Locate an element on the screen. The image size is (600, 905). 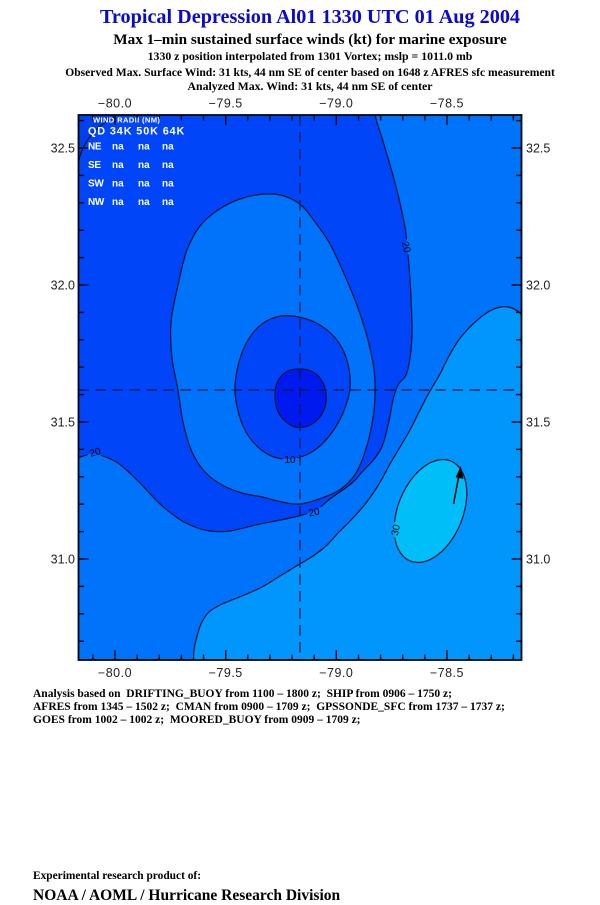
svg-text: 10 is located at coordinates (290, 460).